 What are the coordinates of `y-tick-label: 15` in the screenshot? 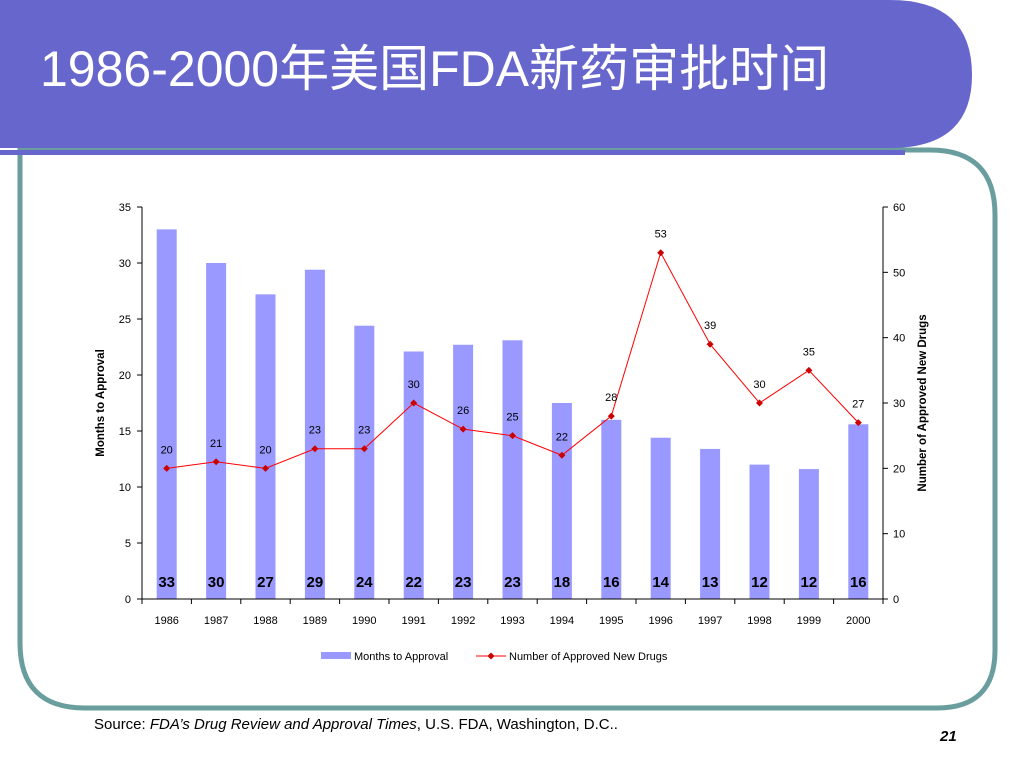 It's located at (125, 432).